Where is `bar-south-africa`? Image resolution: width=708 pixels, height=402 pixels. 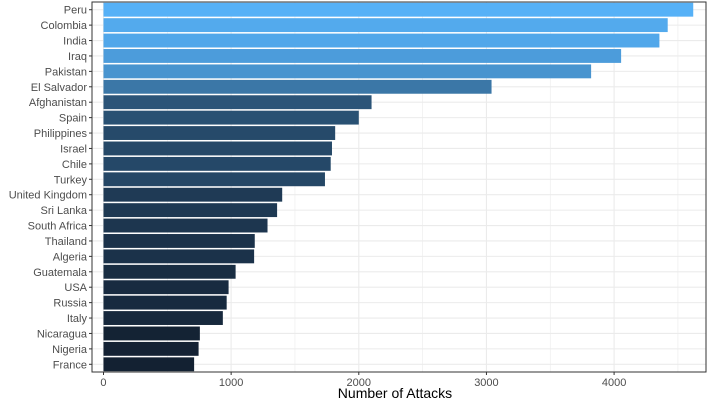
bar-south-africa is located at coordinates (185, 225).